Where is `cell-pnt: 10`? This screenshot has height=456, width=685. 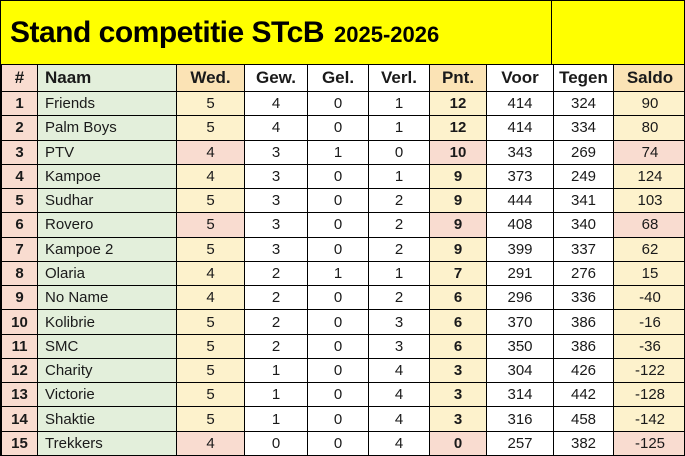 cell-pnt: 10 is located at coordinates (458, 152).